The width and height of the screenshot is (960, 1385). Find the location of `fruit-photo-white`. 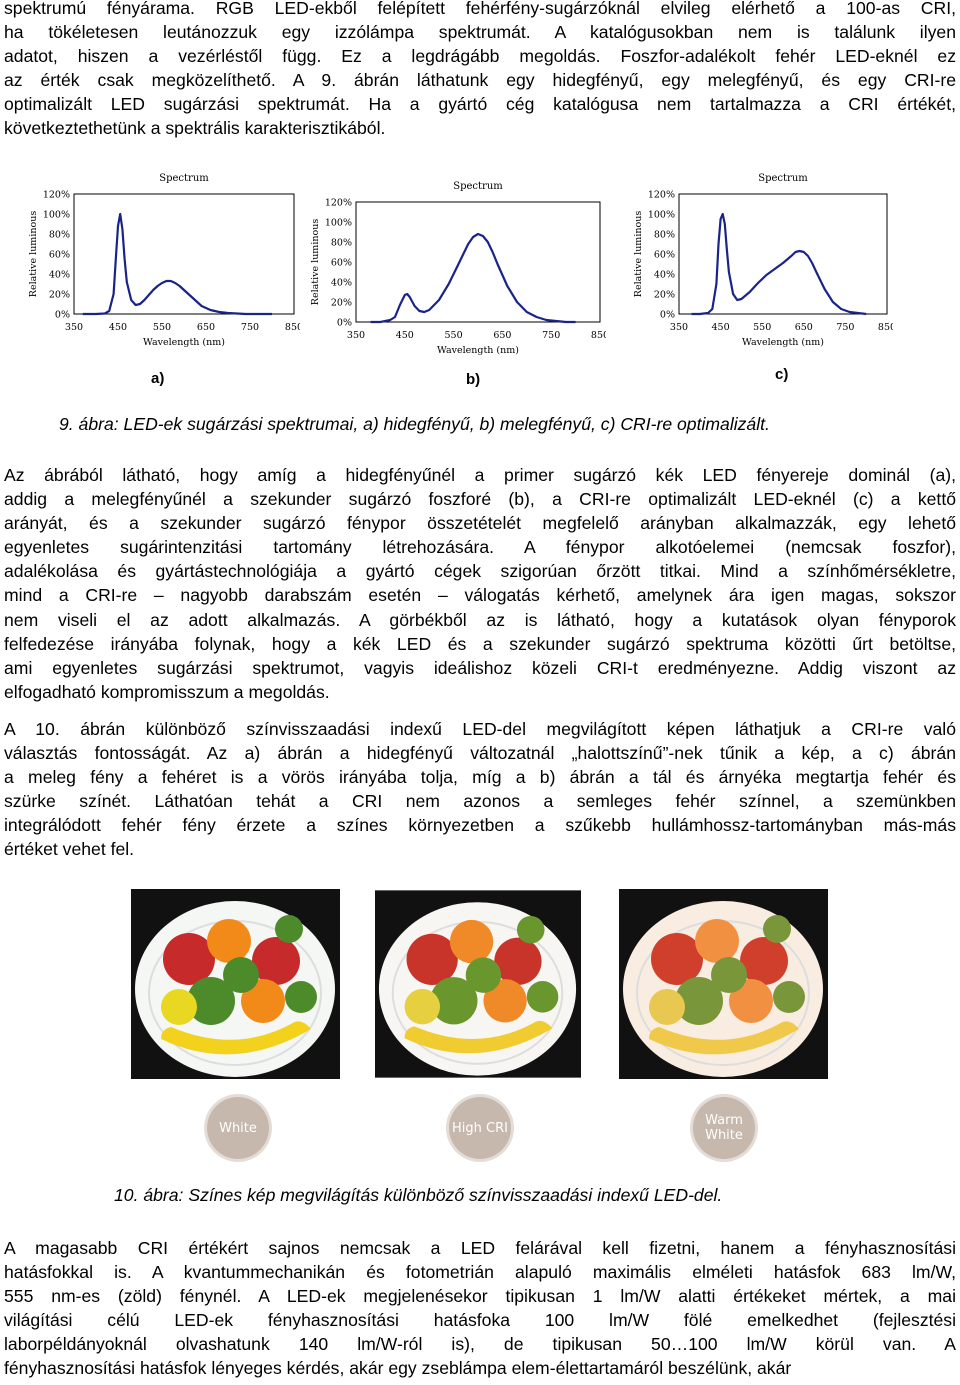

fruit-photo-white is located at coordinates (235, 986).